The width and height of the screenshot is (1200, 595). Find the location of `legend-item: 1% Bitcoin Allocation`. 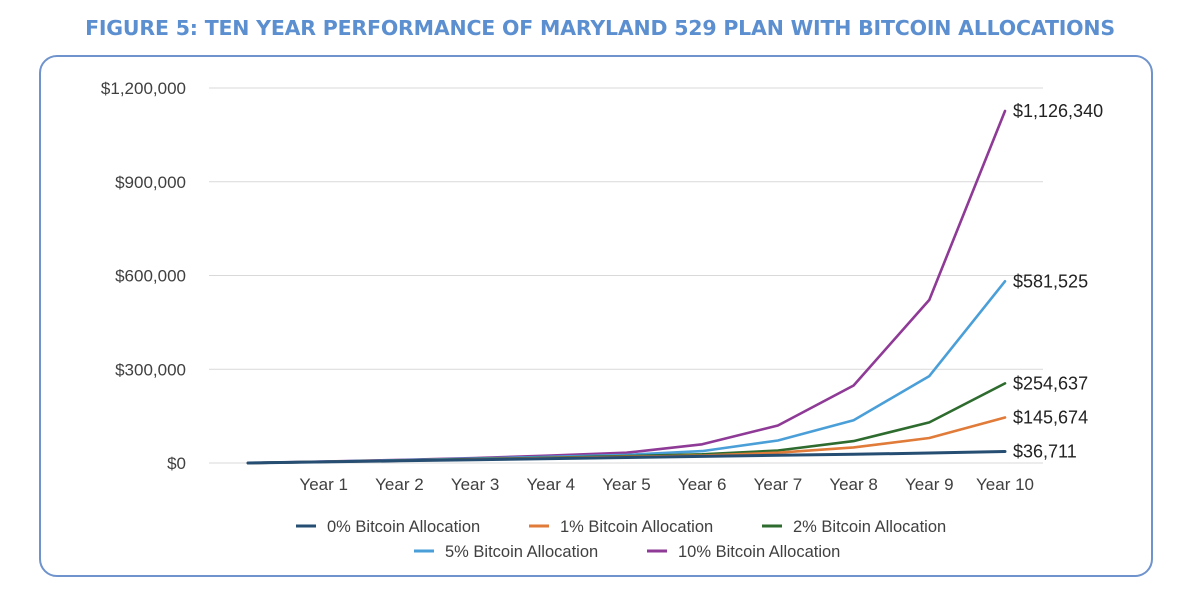

legend-item: 1% Bitcoin Allocation is located at coordinates (621, 527).